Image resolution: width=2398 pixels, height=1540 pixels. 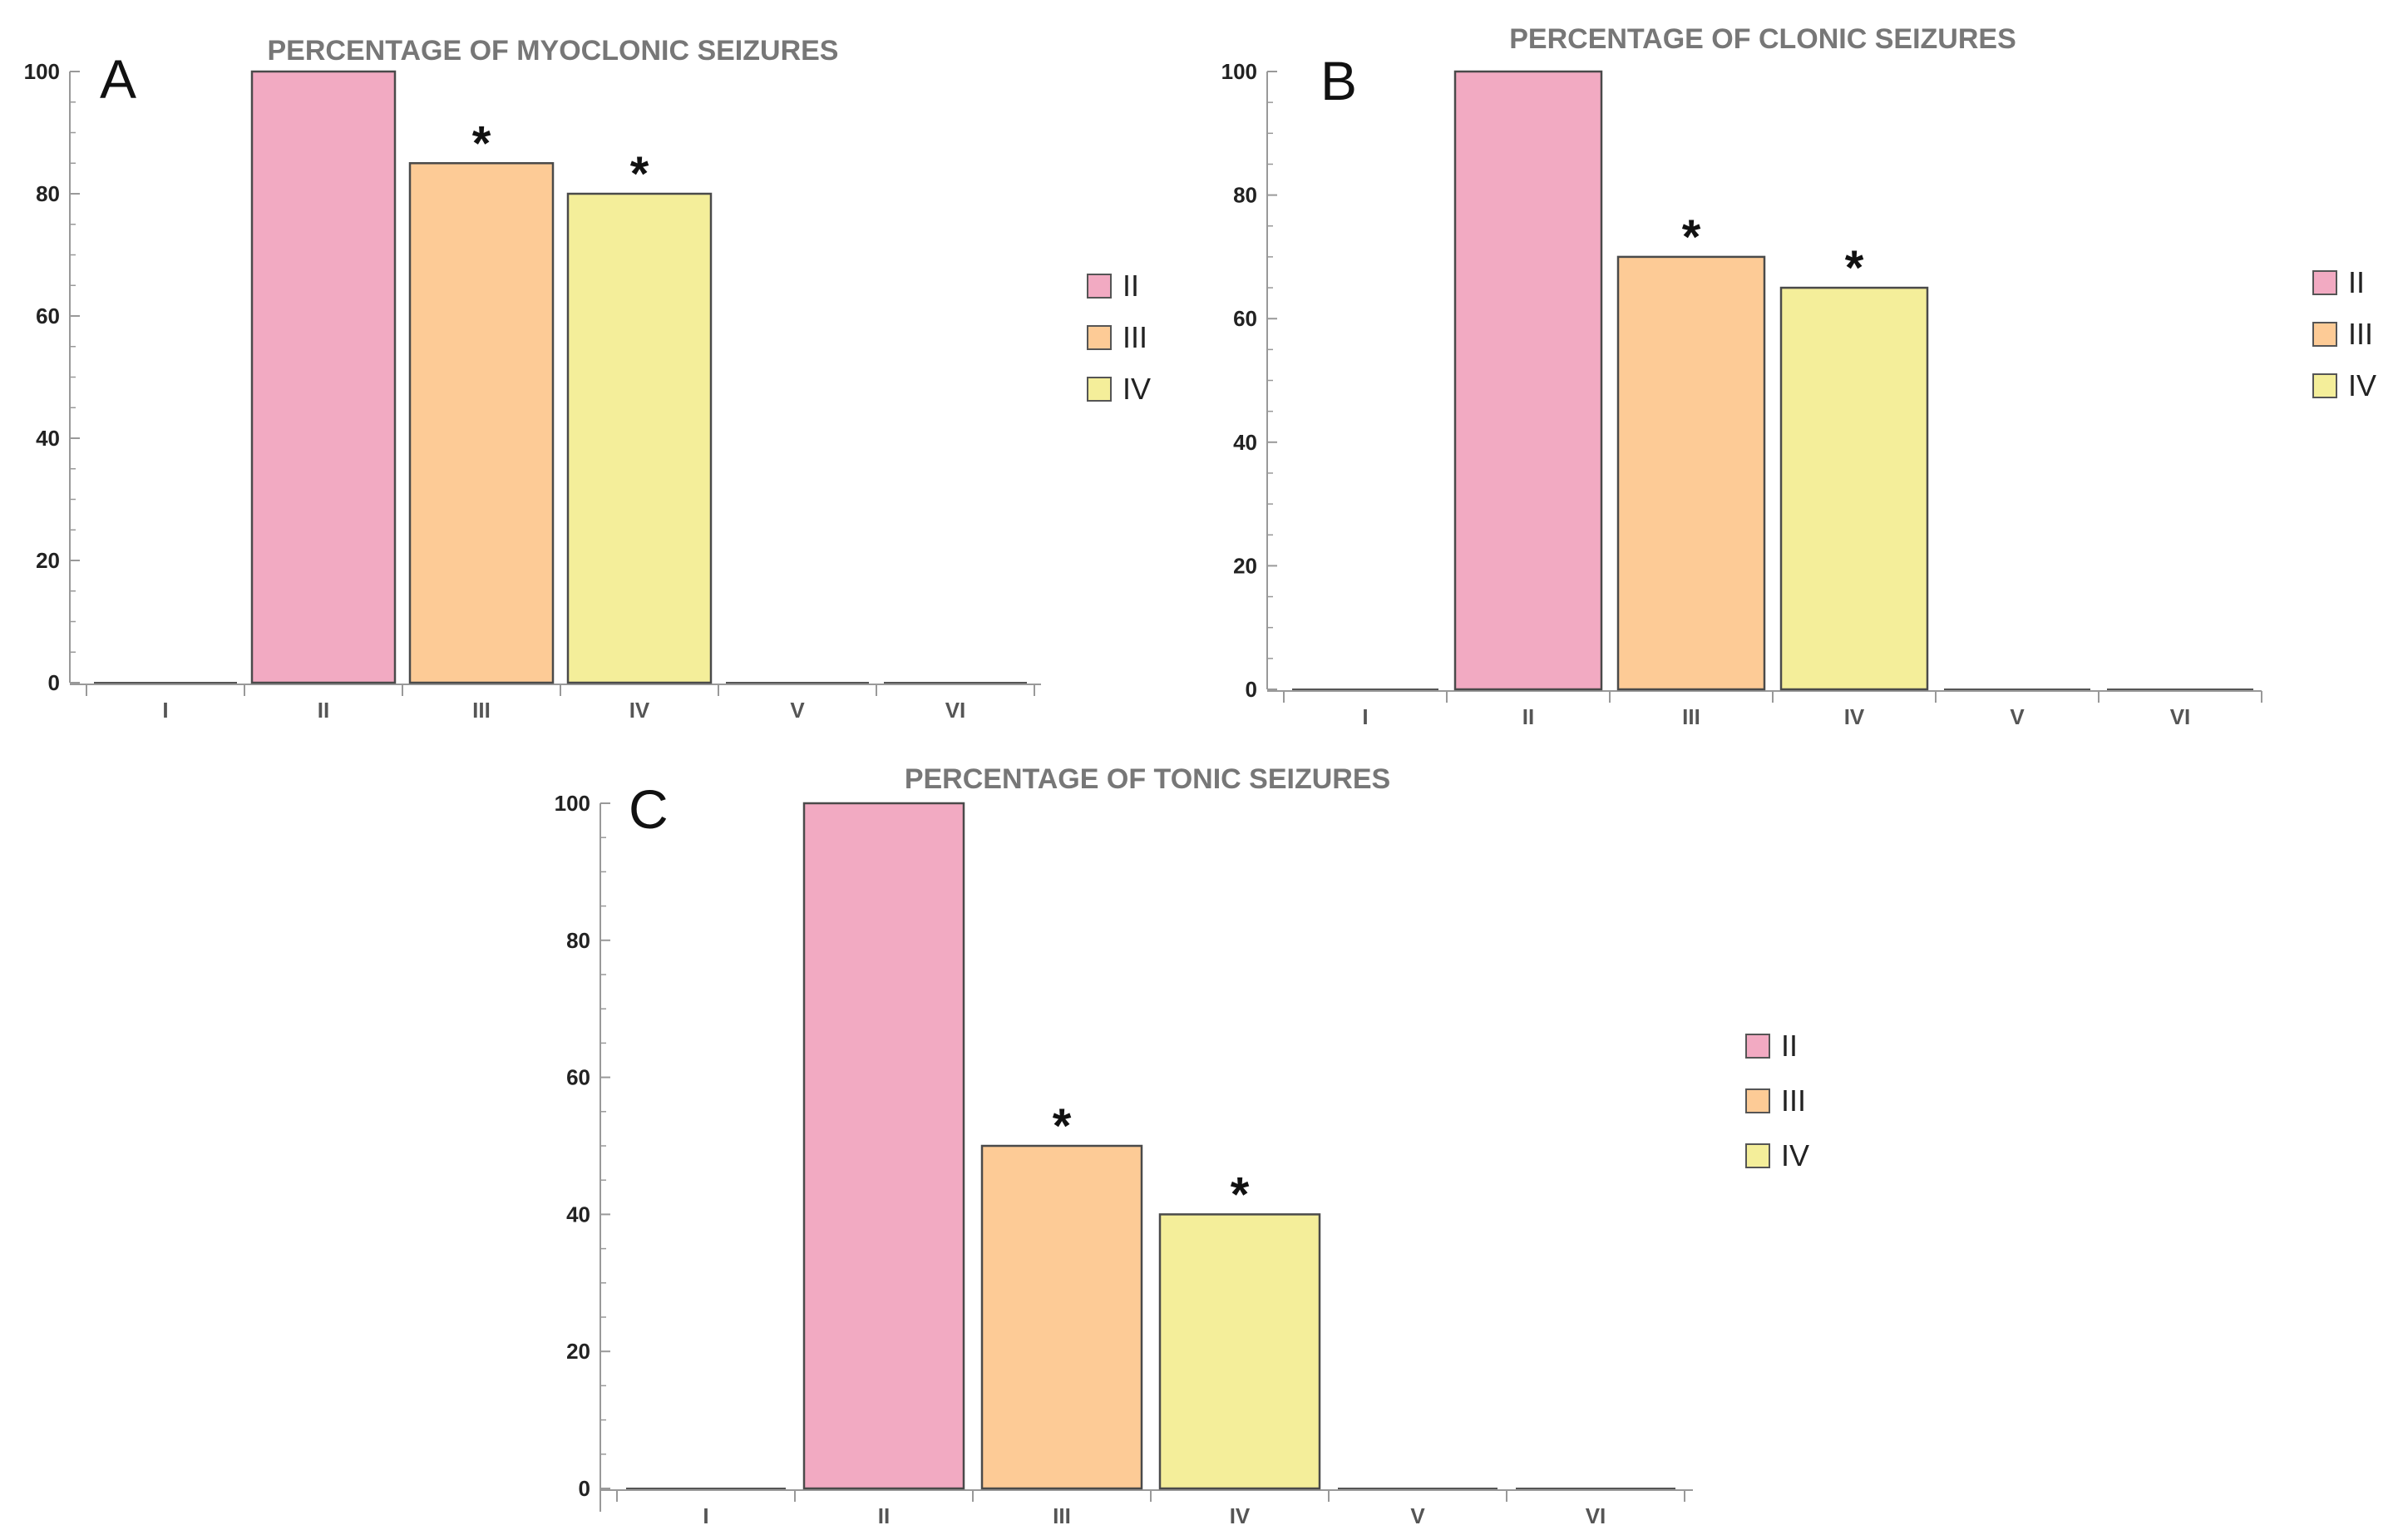 I want to click on panel-letter: A, so click(x=118, y=79).